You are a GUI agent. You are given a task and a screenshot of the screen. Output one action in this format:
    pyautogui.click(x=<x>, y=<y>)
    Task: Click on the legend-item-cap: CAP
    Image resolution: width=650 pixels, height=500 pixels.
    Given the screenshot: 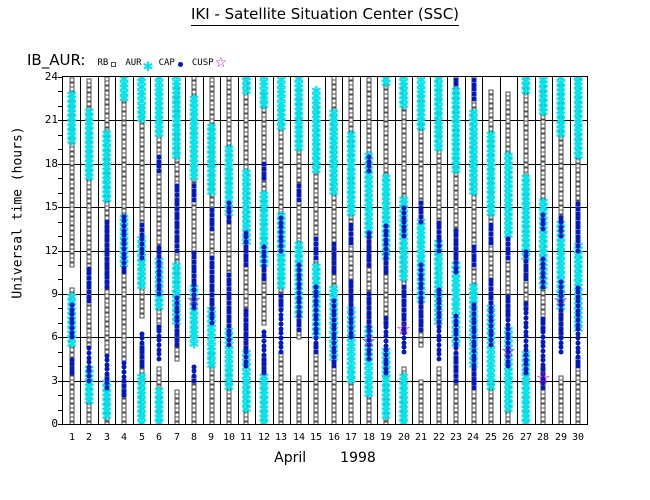 What is the action you would take?
    pyautogui.click(x=173, y=62)
    